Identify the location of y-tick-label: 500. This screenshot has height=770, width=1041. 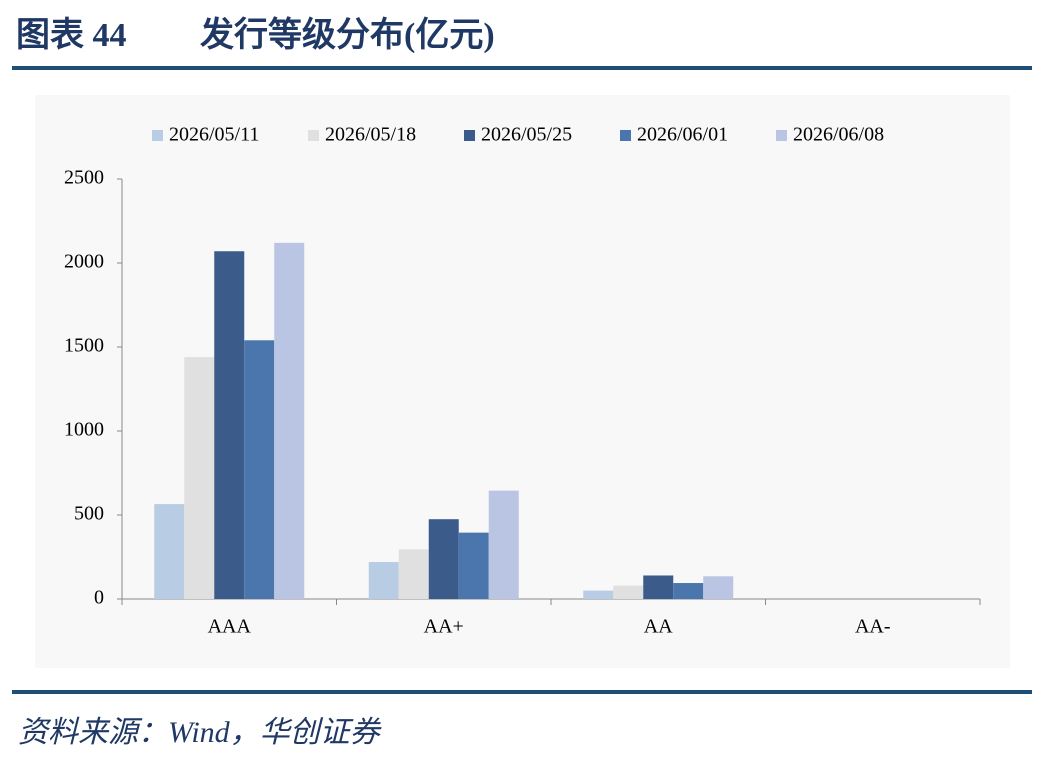
(89, 514).